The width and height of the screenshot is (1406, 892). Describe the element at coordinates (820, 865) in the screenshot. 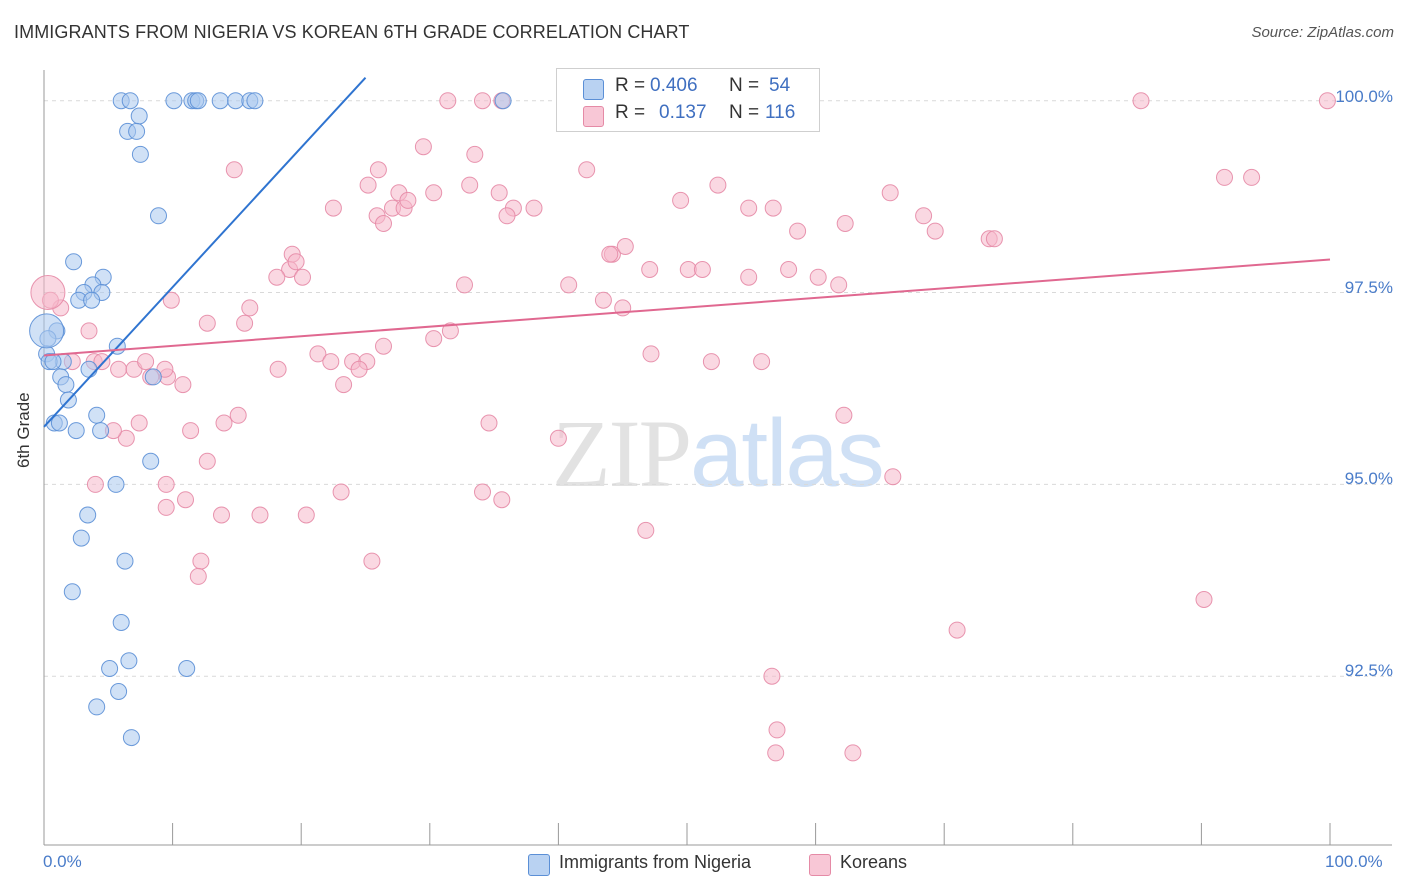

I see `bottom-legend-swatch-pink` at that location.